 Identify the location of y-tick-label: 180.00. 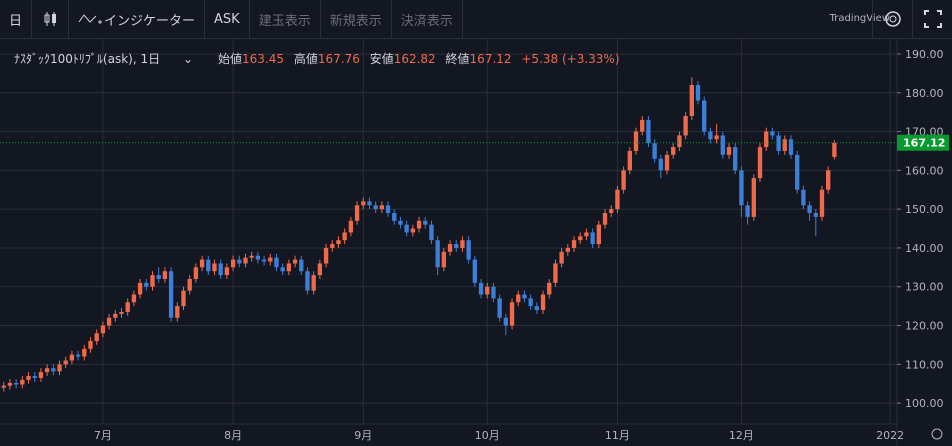
(924, 93).